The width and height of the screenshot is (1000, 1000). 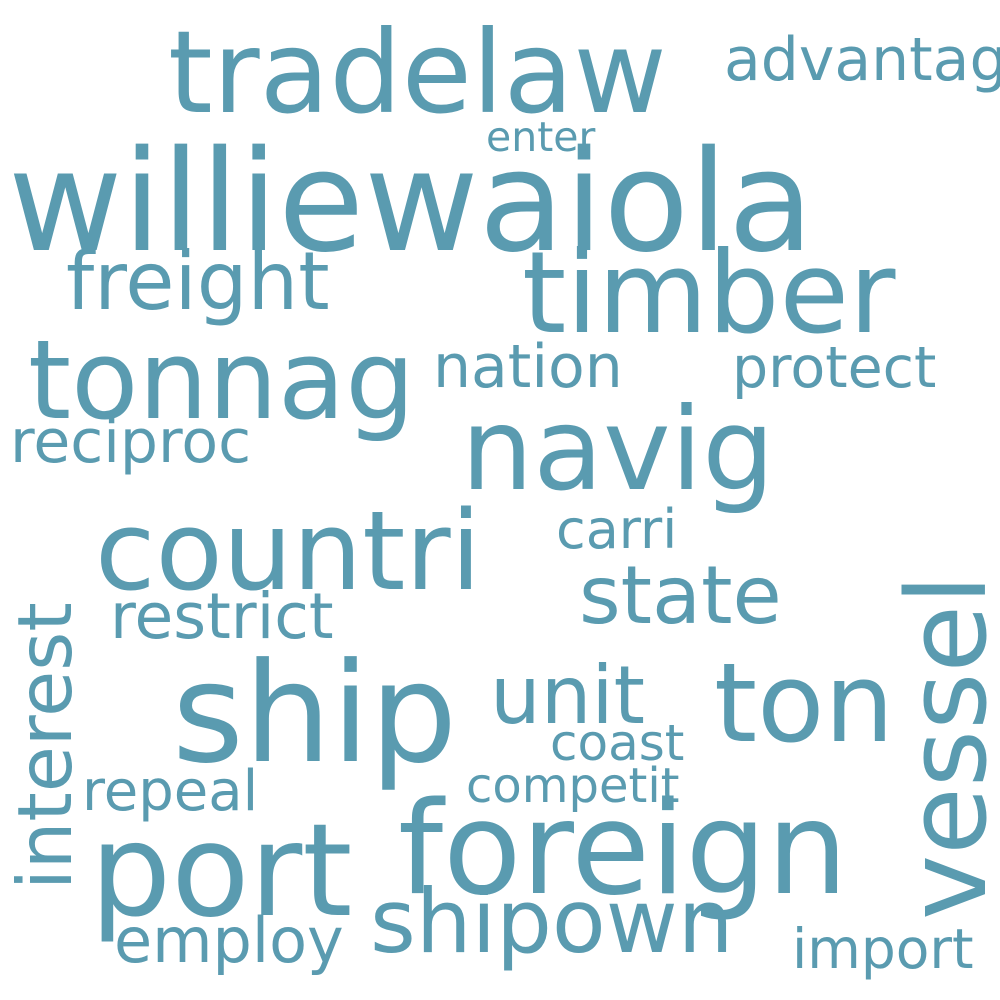 I want to click on word-foreign: foreign, so click(x=623, y=849).